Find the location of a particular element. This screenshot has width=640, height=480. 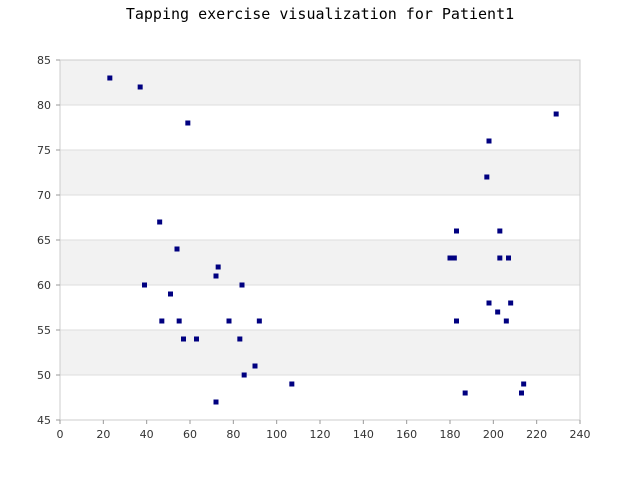

y-tick-label: 55 is located at coordinates (44, 330).